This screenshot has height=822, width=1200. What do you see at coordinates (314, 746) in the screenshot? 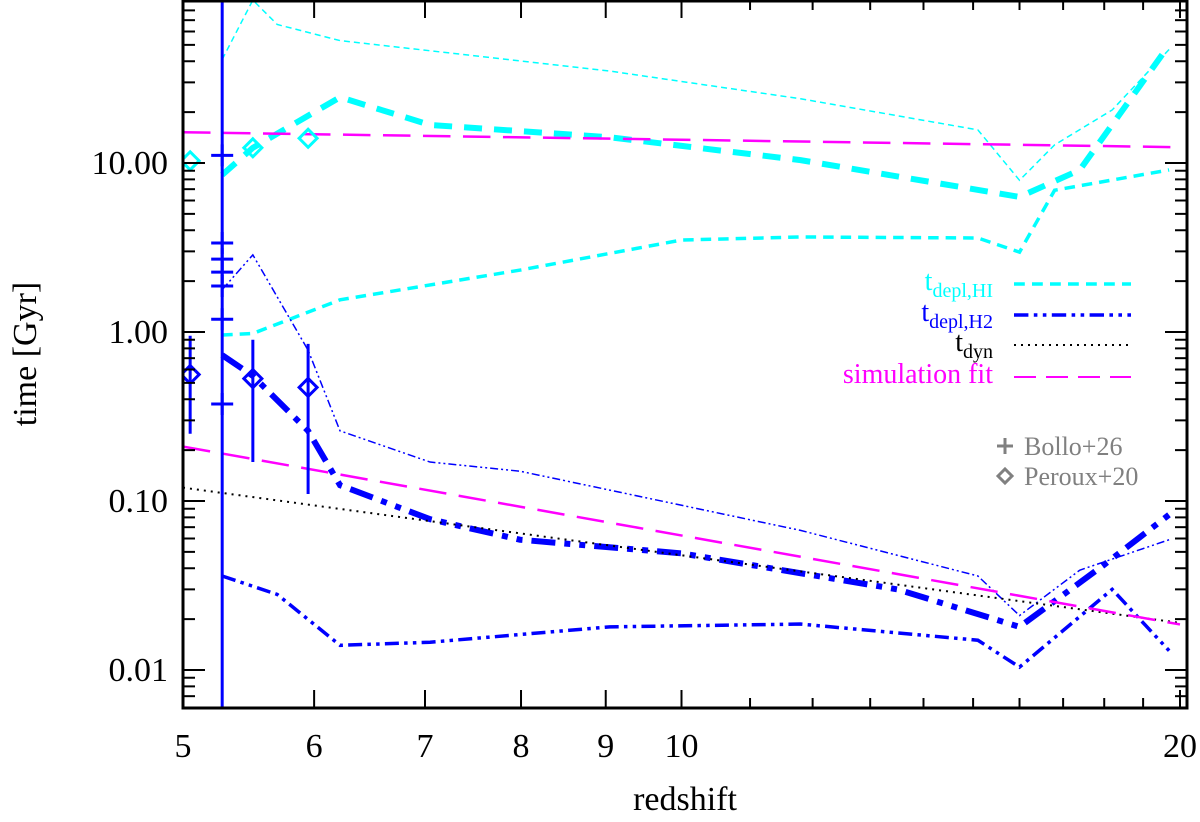
I see `x-tick-label: 6` at bounding box center [314, 746].